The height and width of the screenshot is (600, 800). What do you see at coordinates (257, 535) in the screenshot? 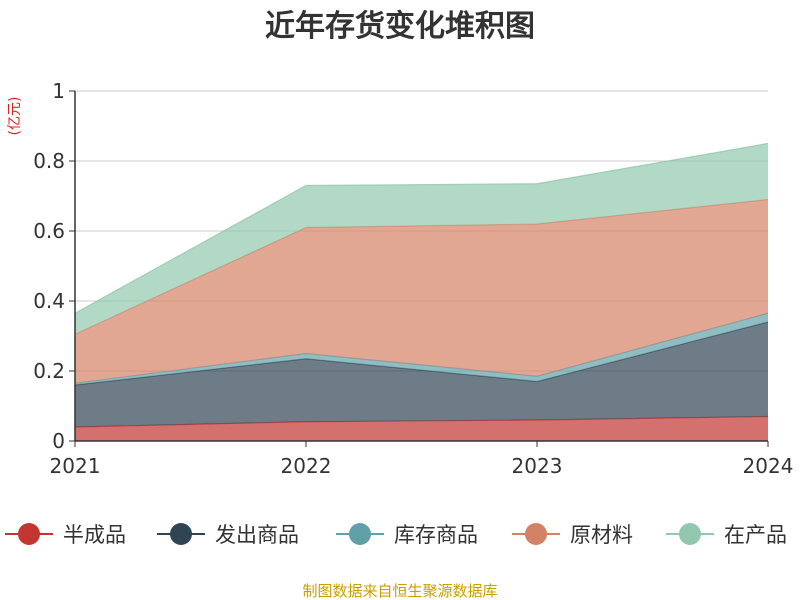
I see `legend-label: 发出商品` at bounding box center [257, 535].